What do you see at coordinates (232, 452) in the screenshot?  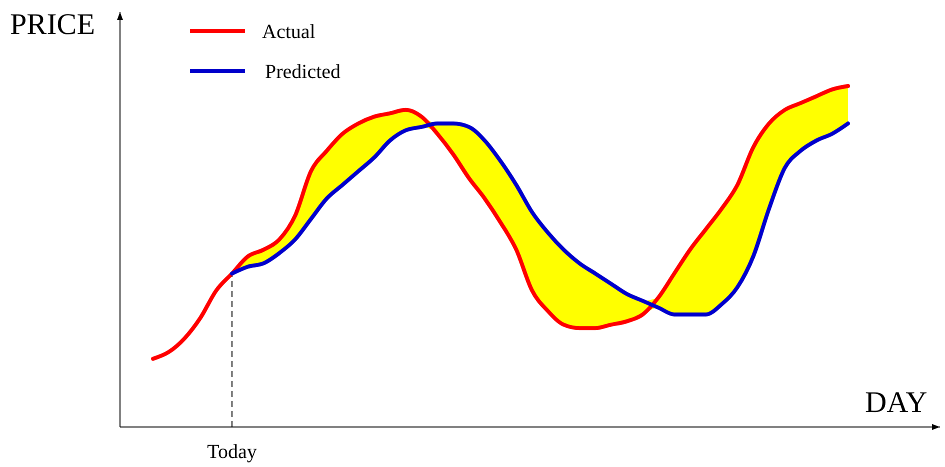 I see `text: Today` at bounding box center [232, 452].